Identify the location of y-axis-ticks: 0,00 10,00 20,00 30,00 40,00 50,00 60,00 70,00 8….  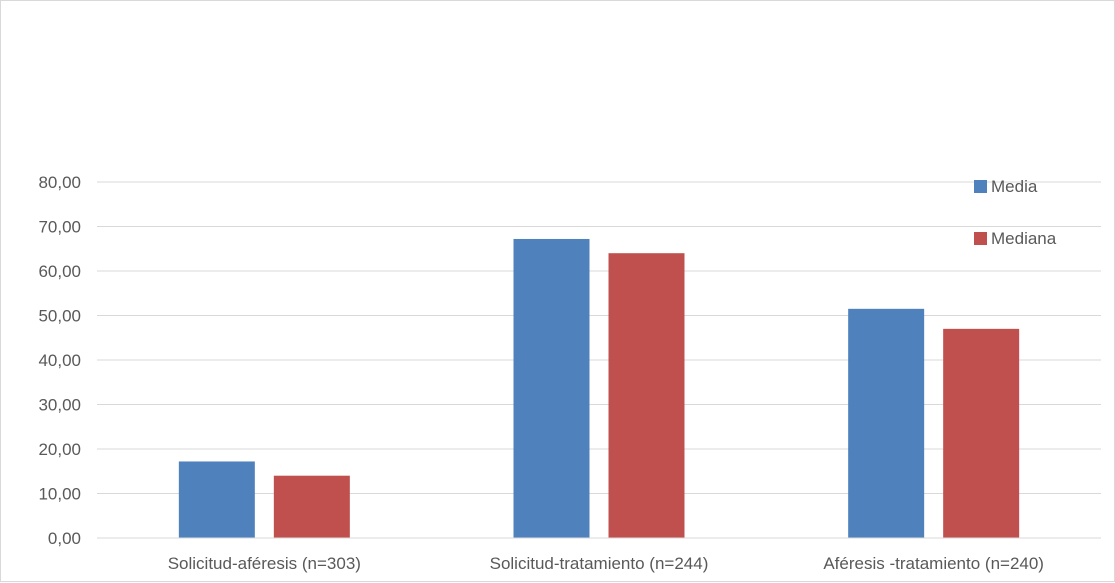
(59, 360).